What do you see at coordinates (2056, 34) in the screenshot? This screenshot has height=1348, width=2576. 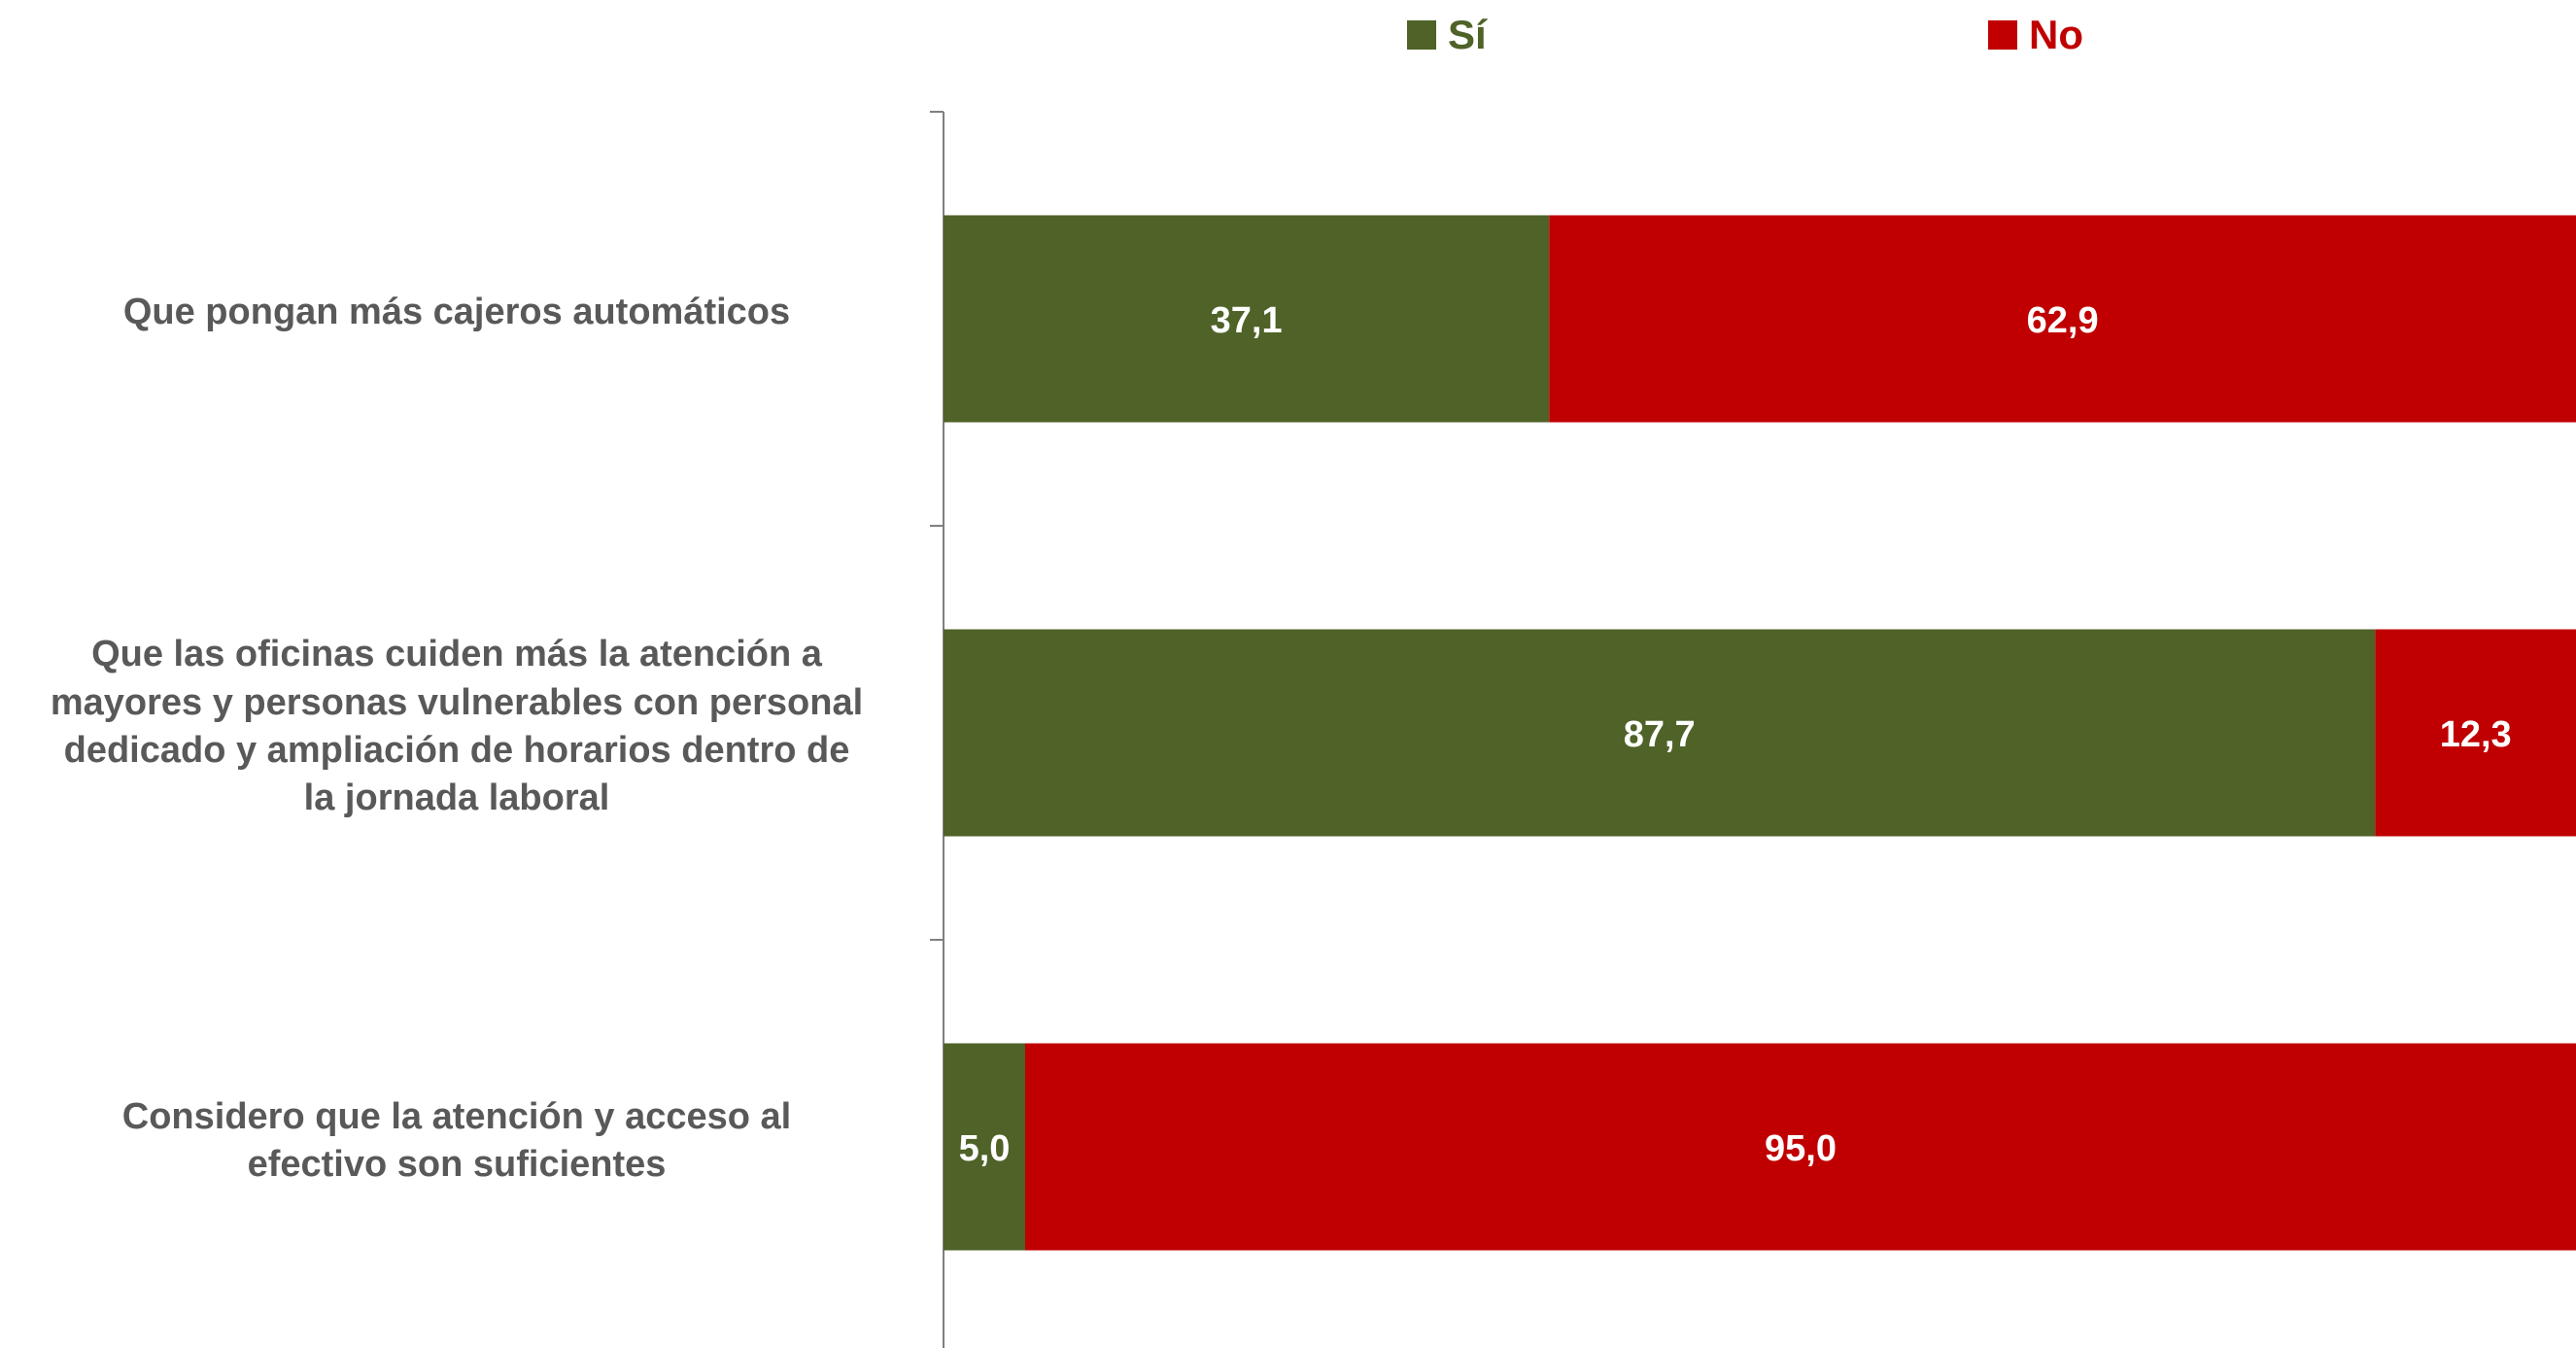 I see `legend-label-no: No` at bounding box center [2056, 34].